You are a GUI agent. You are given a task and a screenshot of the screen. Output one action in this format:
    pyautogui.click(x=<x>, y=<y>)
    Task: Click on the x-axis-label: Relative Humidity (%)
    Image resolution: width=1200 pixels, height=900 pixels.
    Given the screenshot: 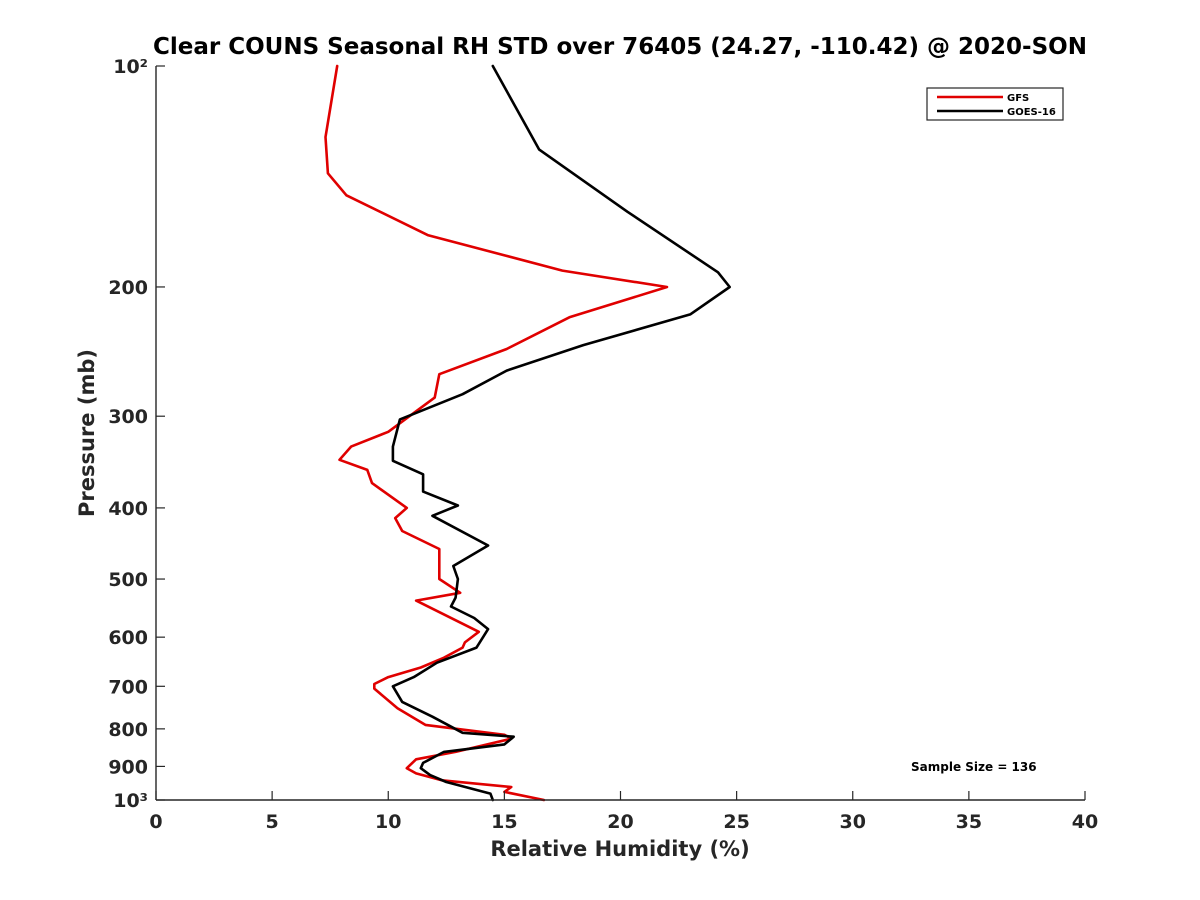 What is the action you would take?
    pyautogui.click(x=619, y=849)
    